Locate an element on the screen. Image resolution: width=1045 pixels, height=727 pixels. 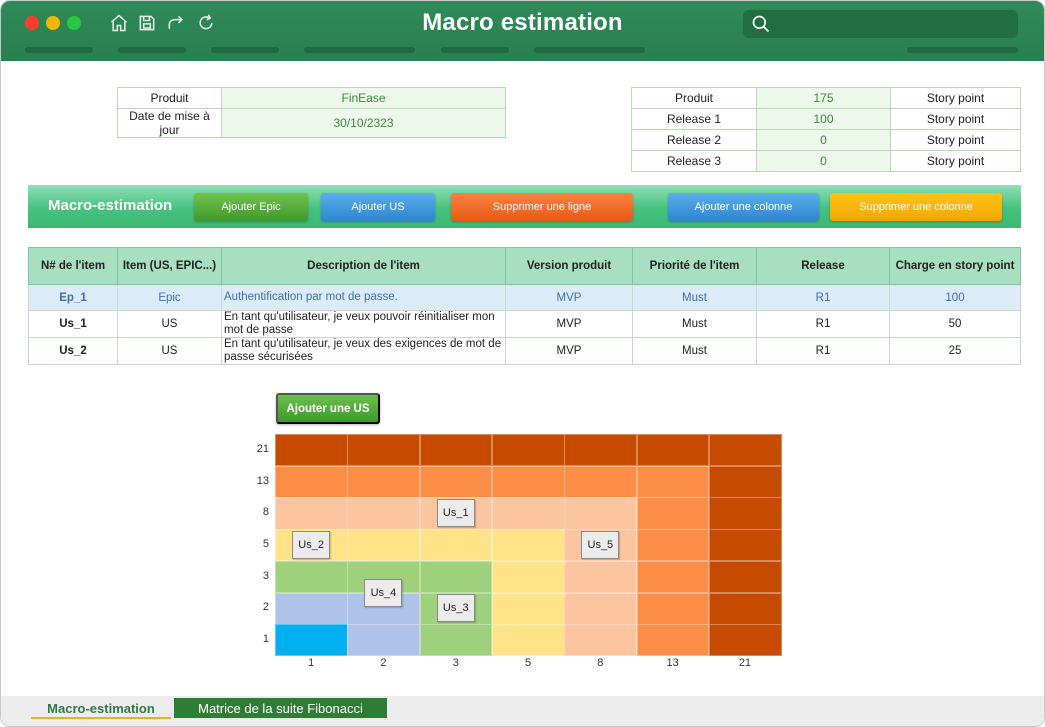
item-id-cell: Us_2 is located at coordinates (73, 351).